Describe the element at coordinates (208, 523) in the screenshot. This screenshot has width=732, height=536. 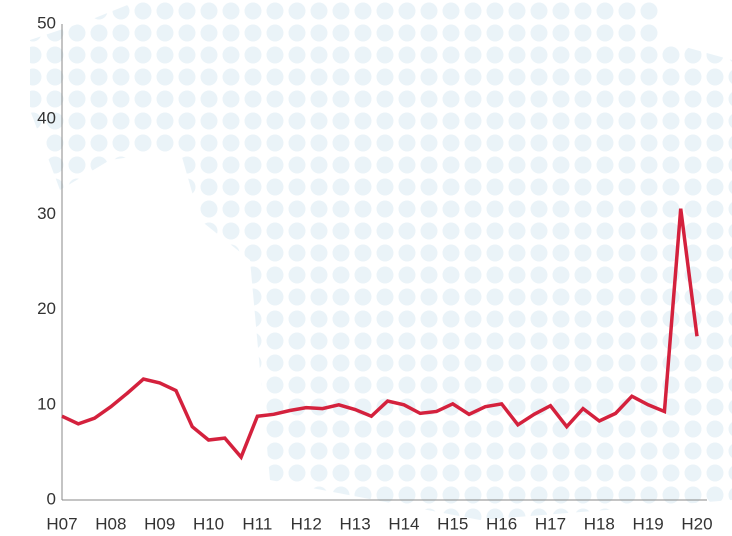
I see `x-tick-label: H10` at that location.